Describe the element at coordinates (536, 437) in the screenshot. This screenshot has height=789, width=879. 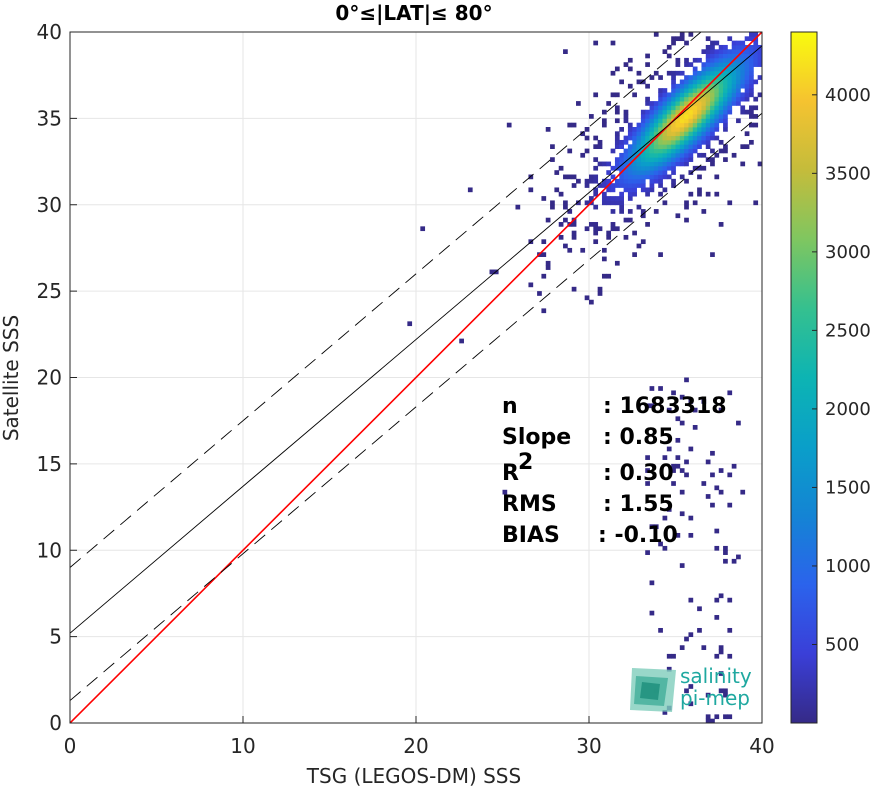
I see `stat-label: Slope` at that location.